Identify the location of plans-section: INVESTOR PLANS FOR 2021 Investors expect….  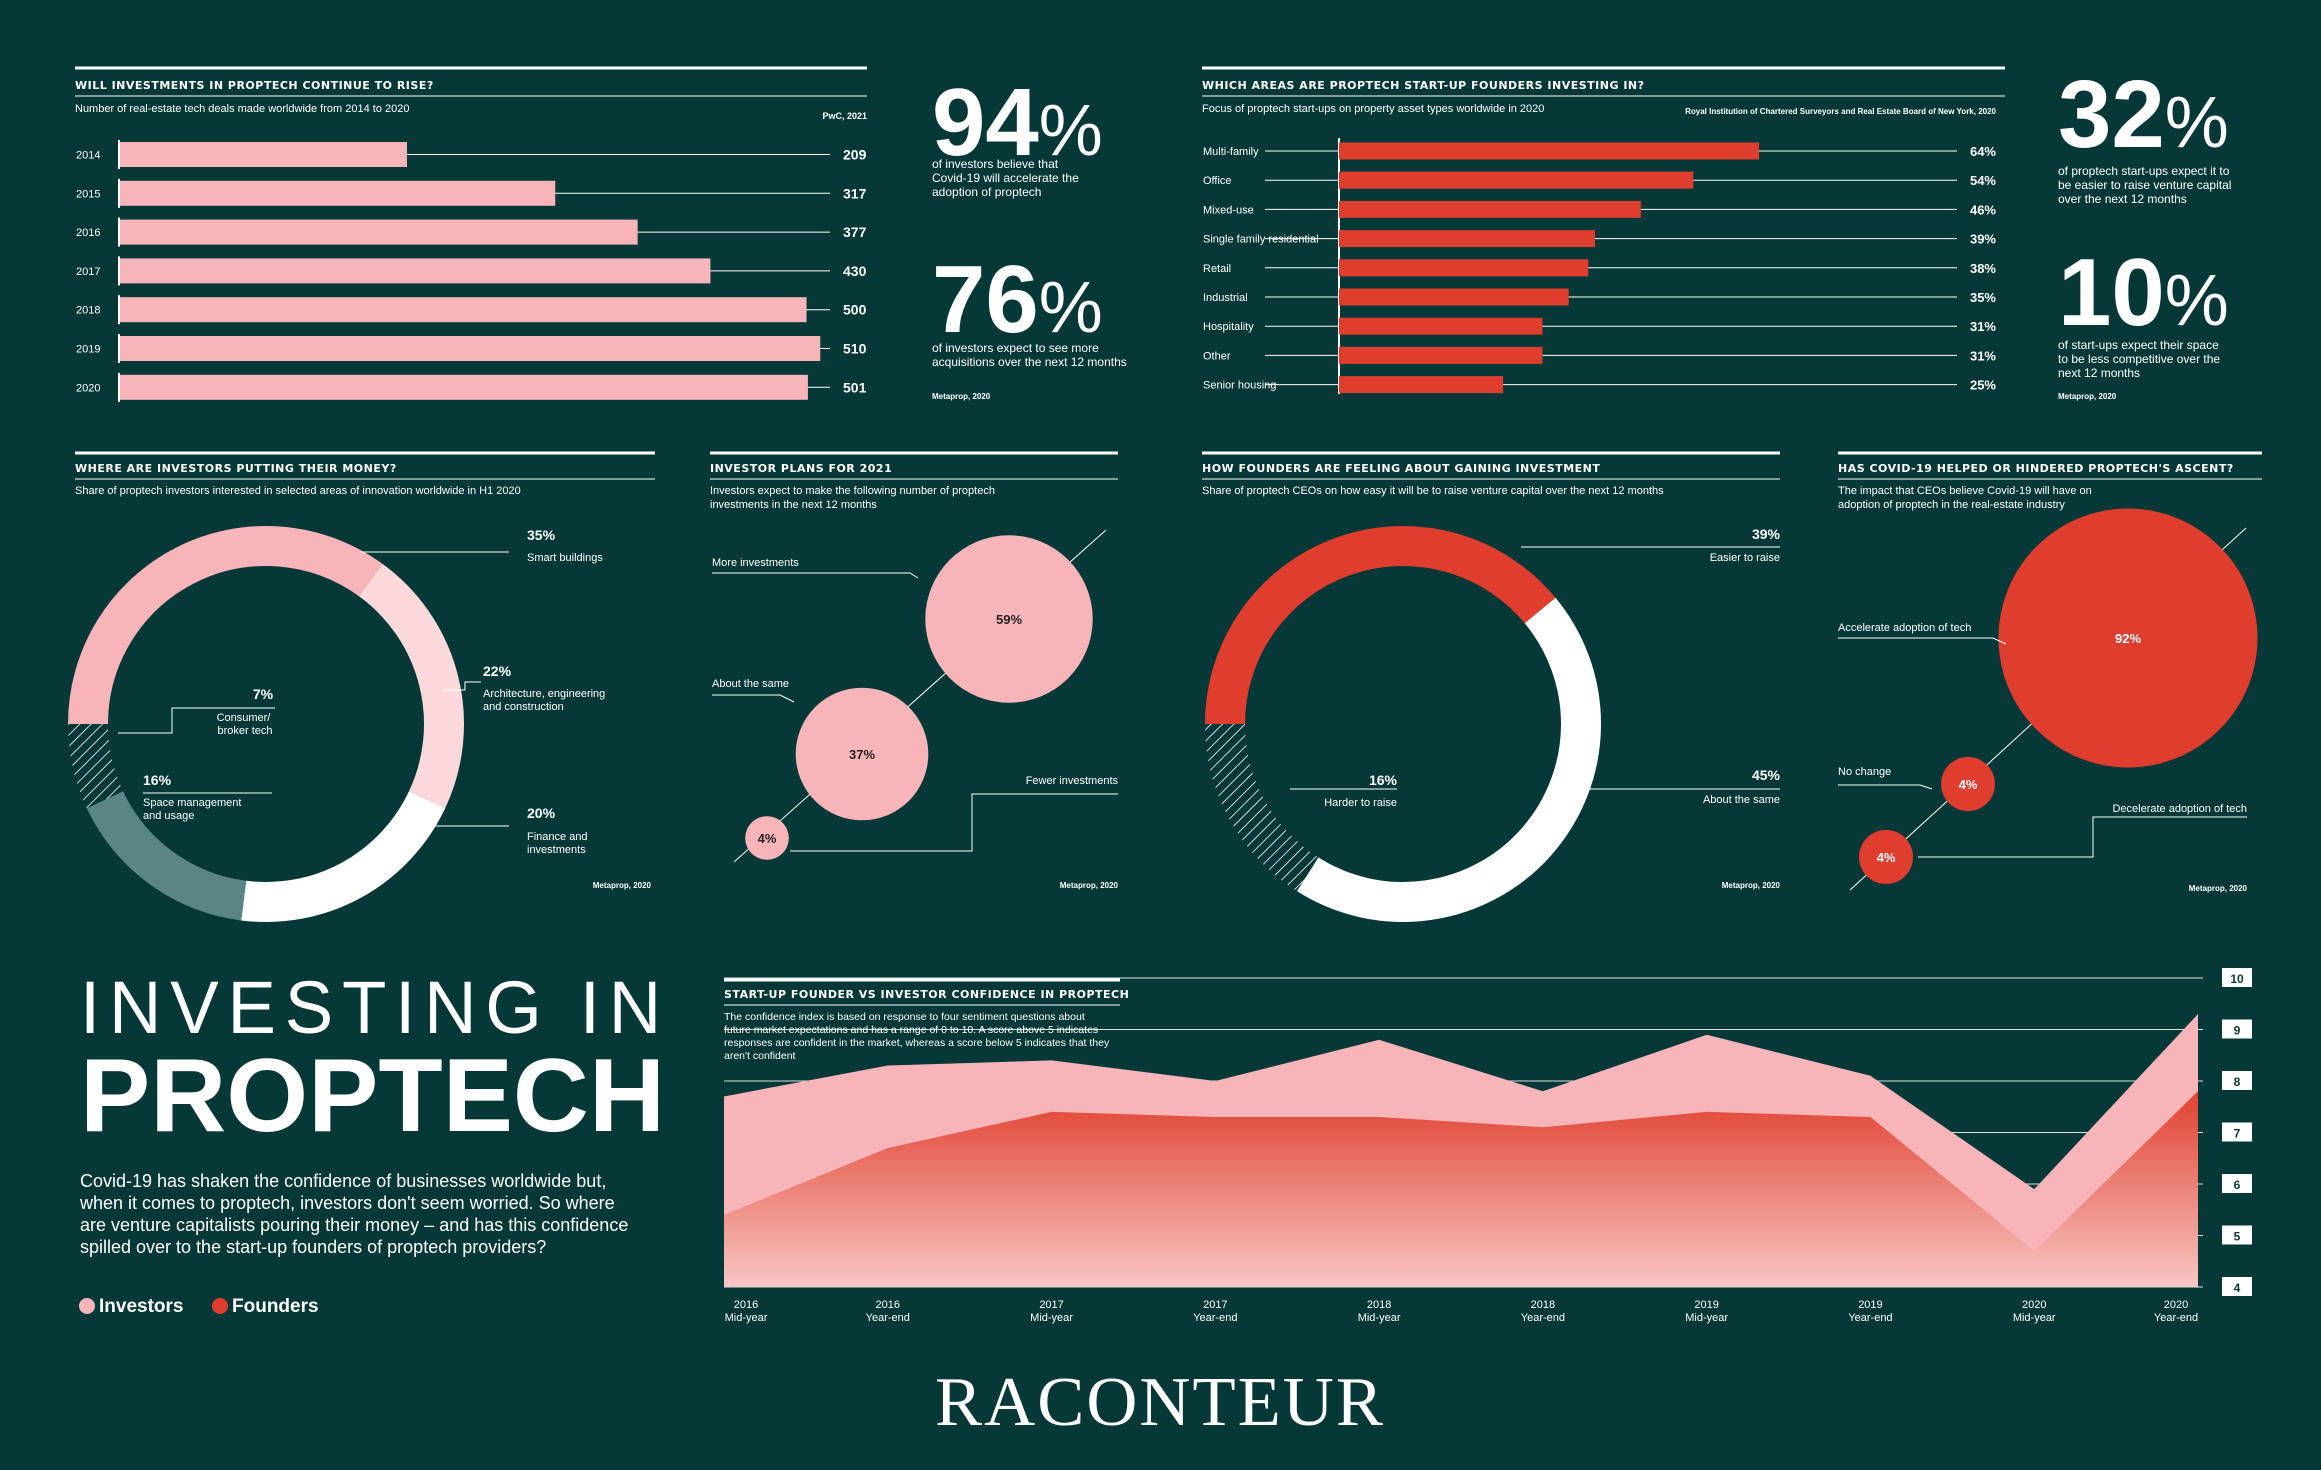
(914, 670).